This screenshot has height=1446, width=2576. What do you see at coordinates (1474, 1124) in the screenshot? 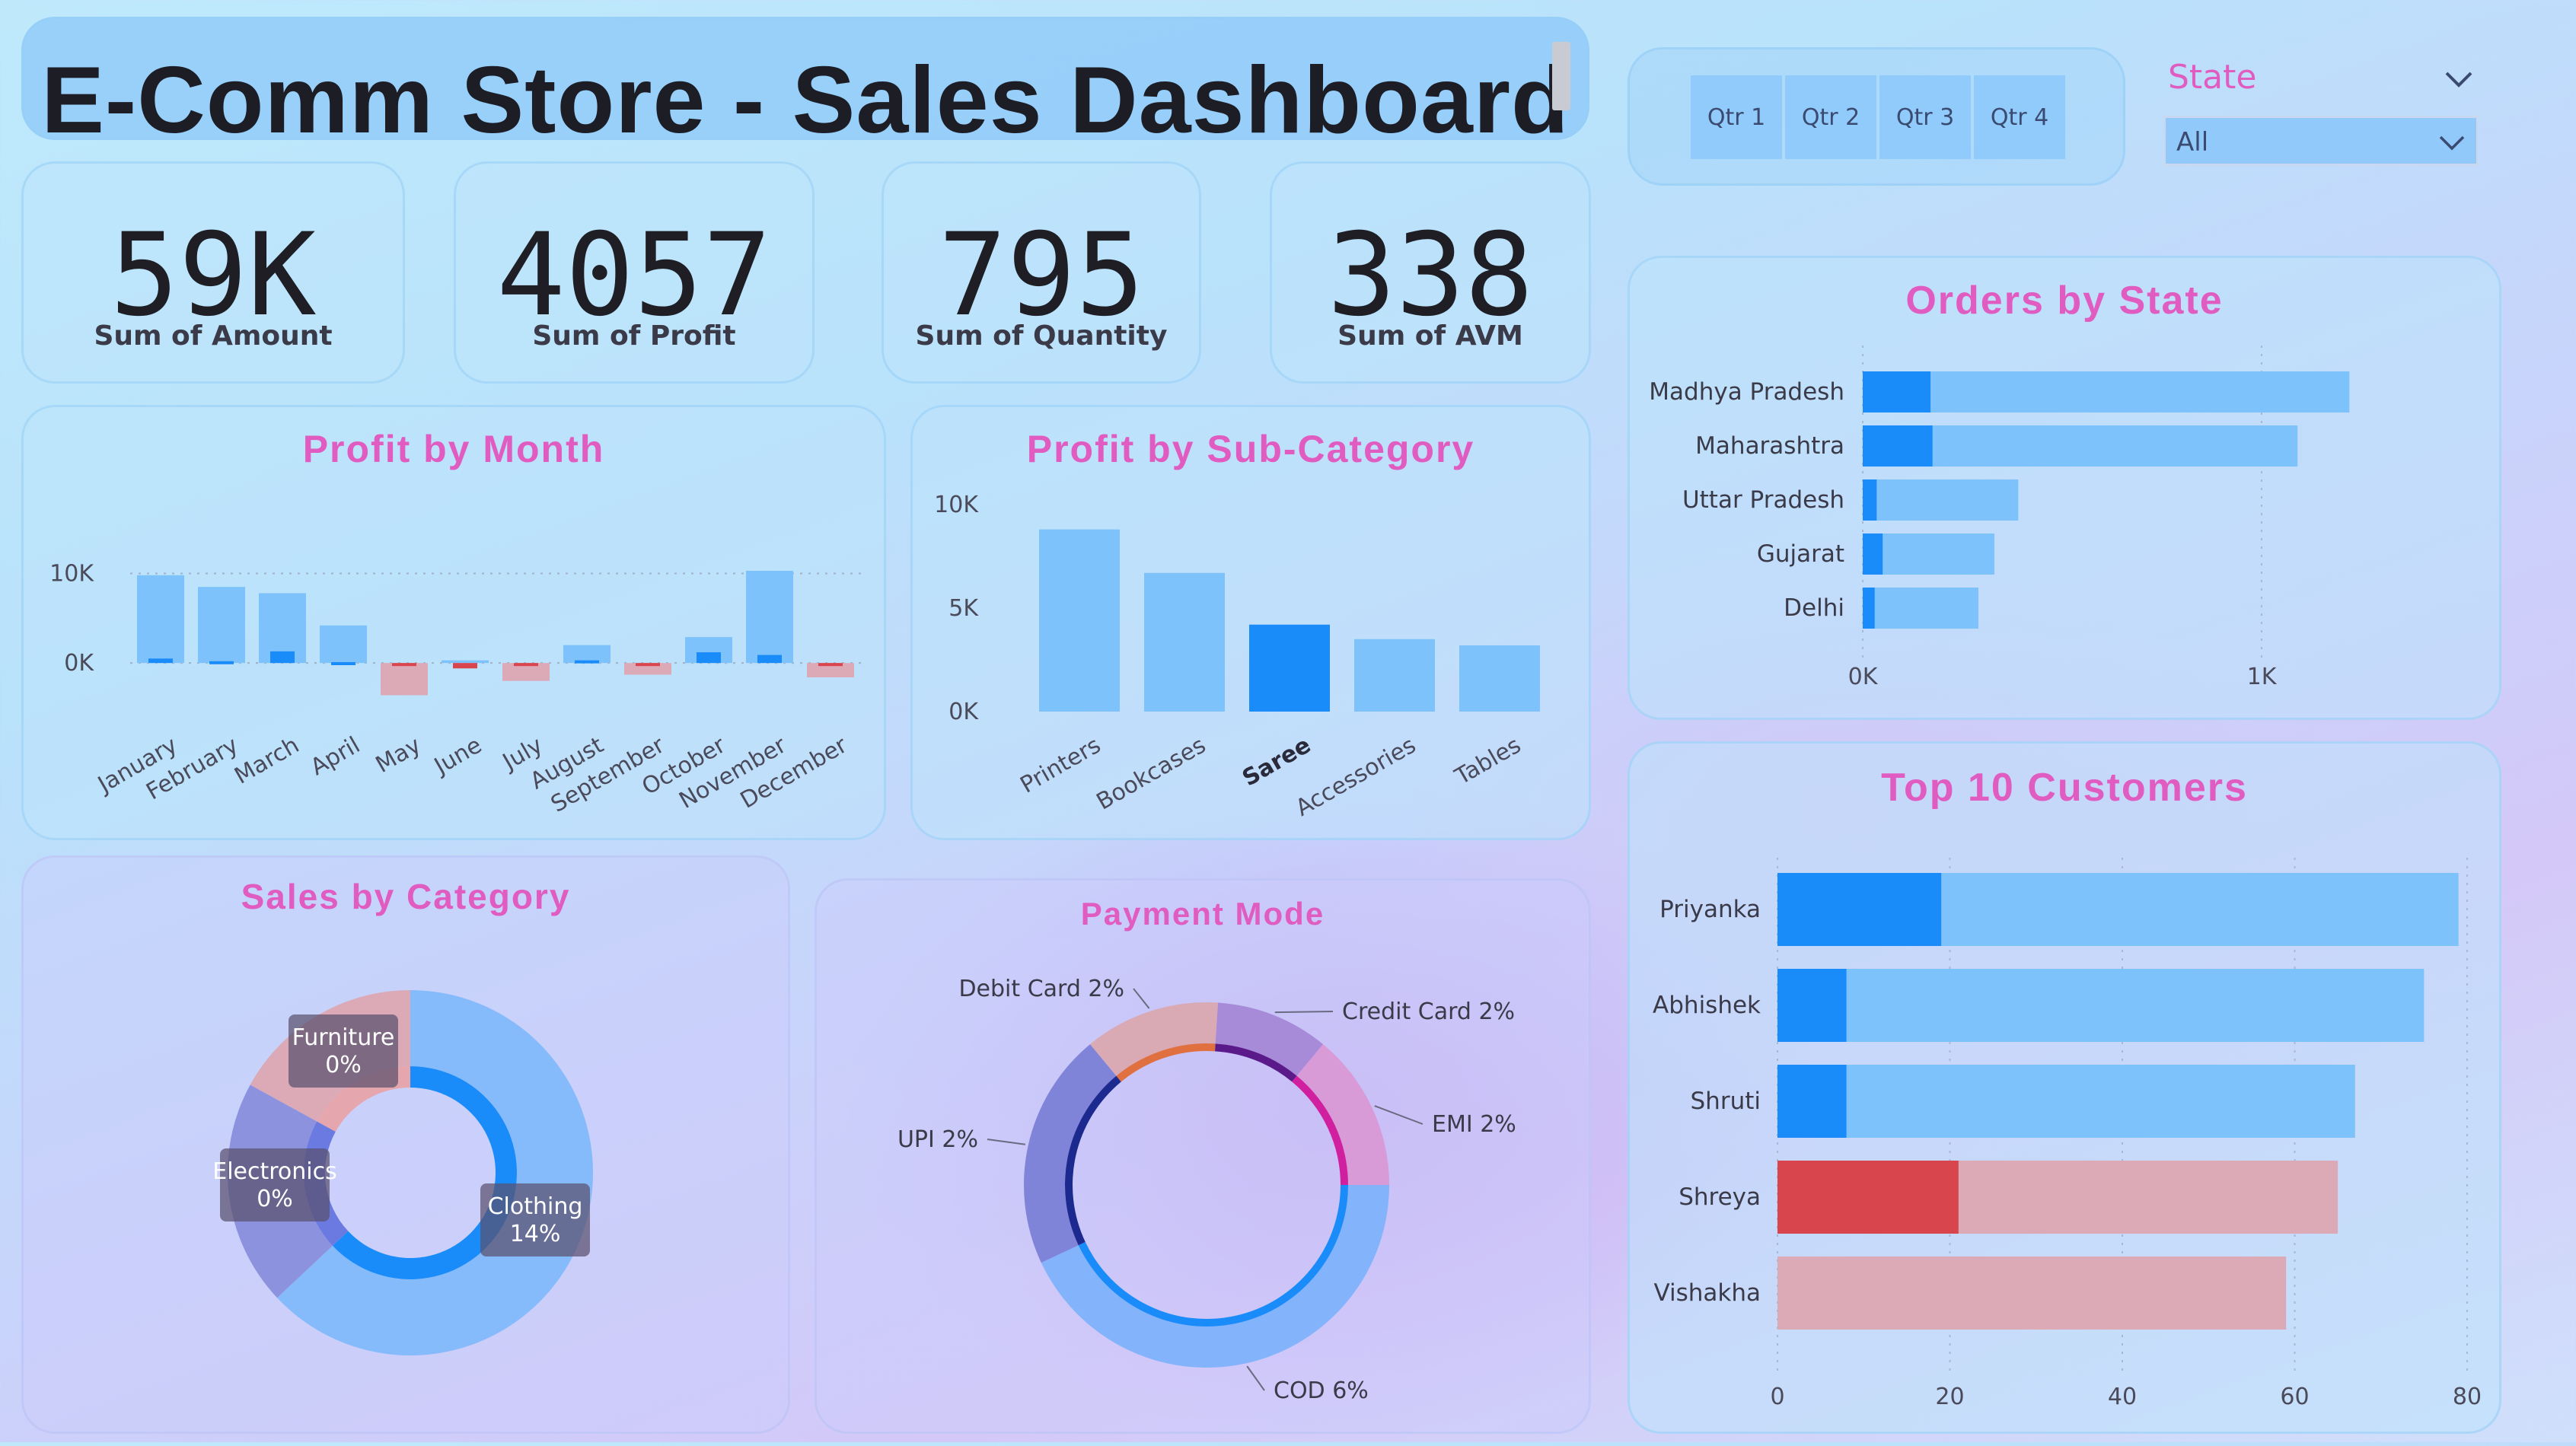
I see `data-label: EMI 2%` at bounding box center [1474, 1124].